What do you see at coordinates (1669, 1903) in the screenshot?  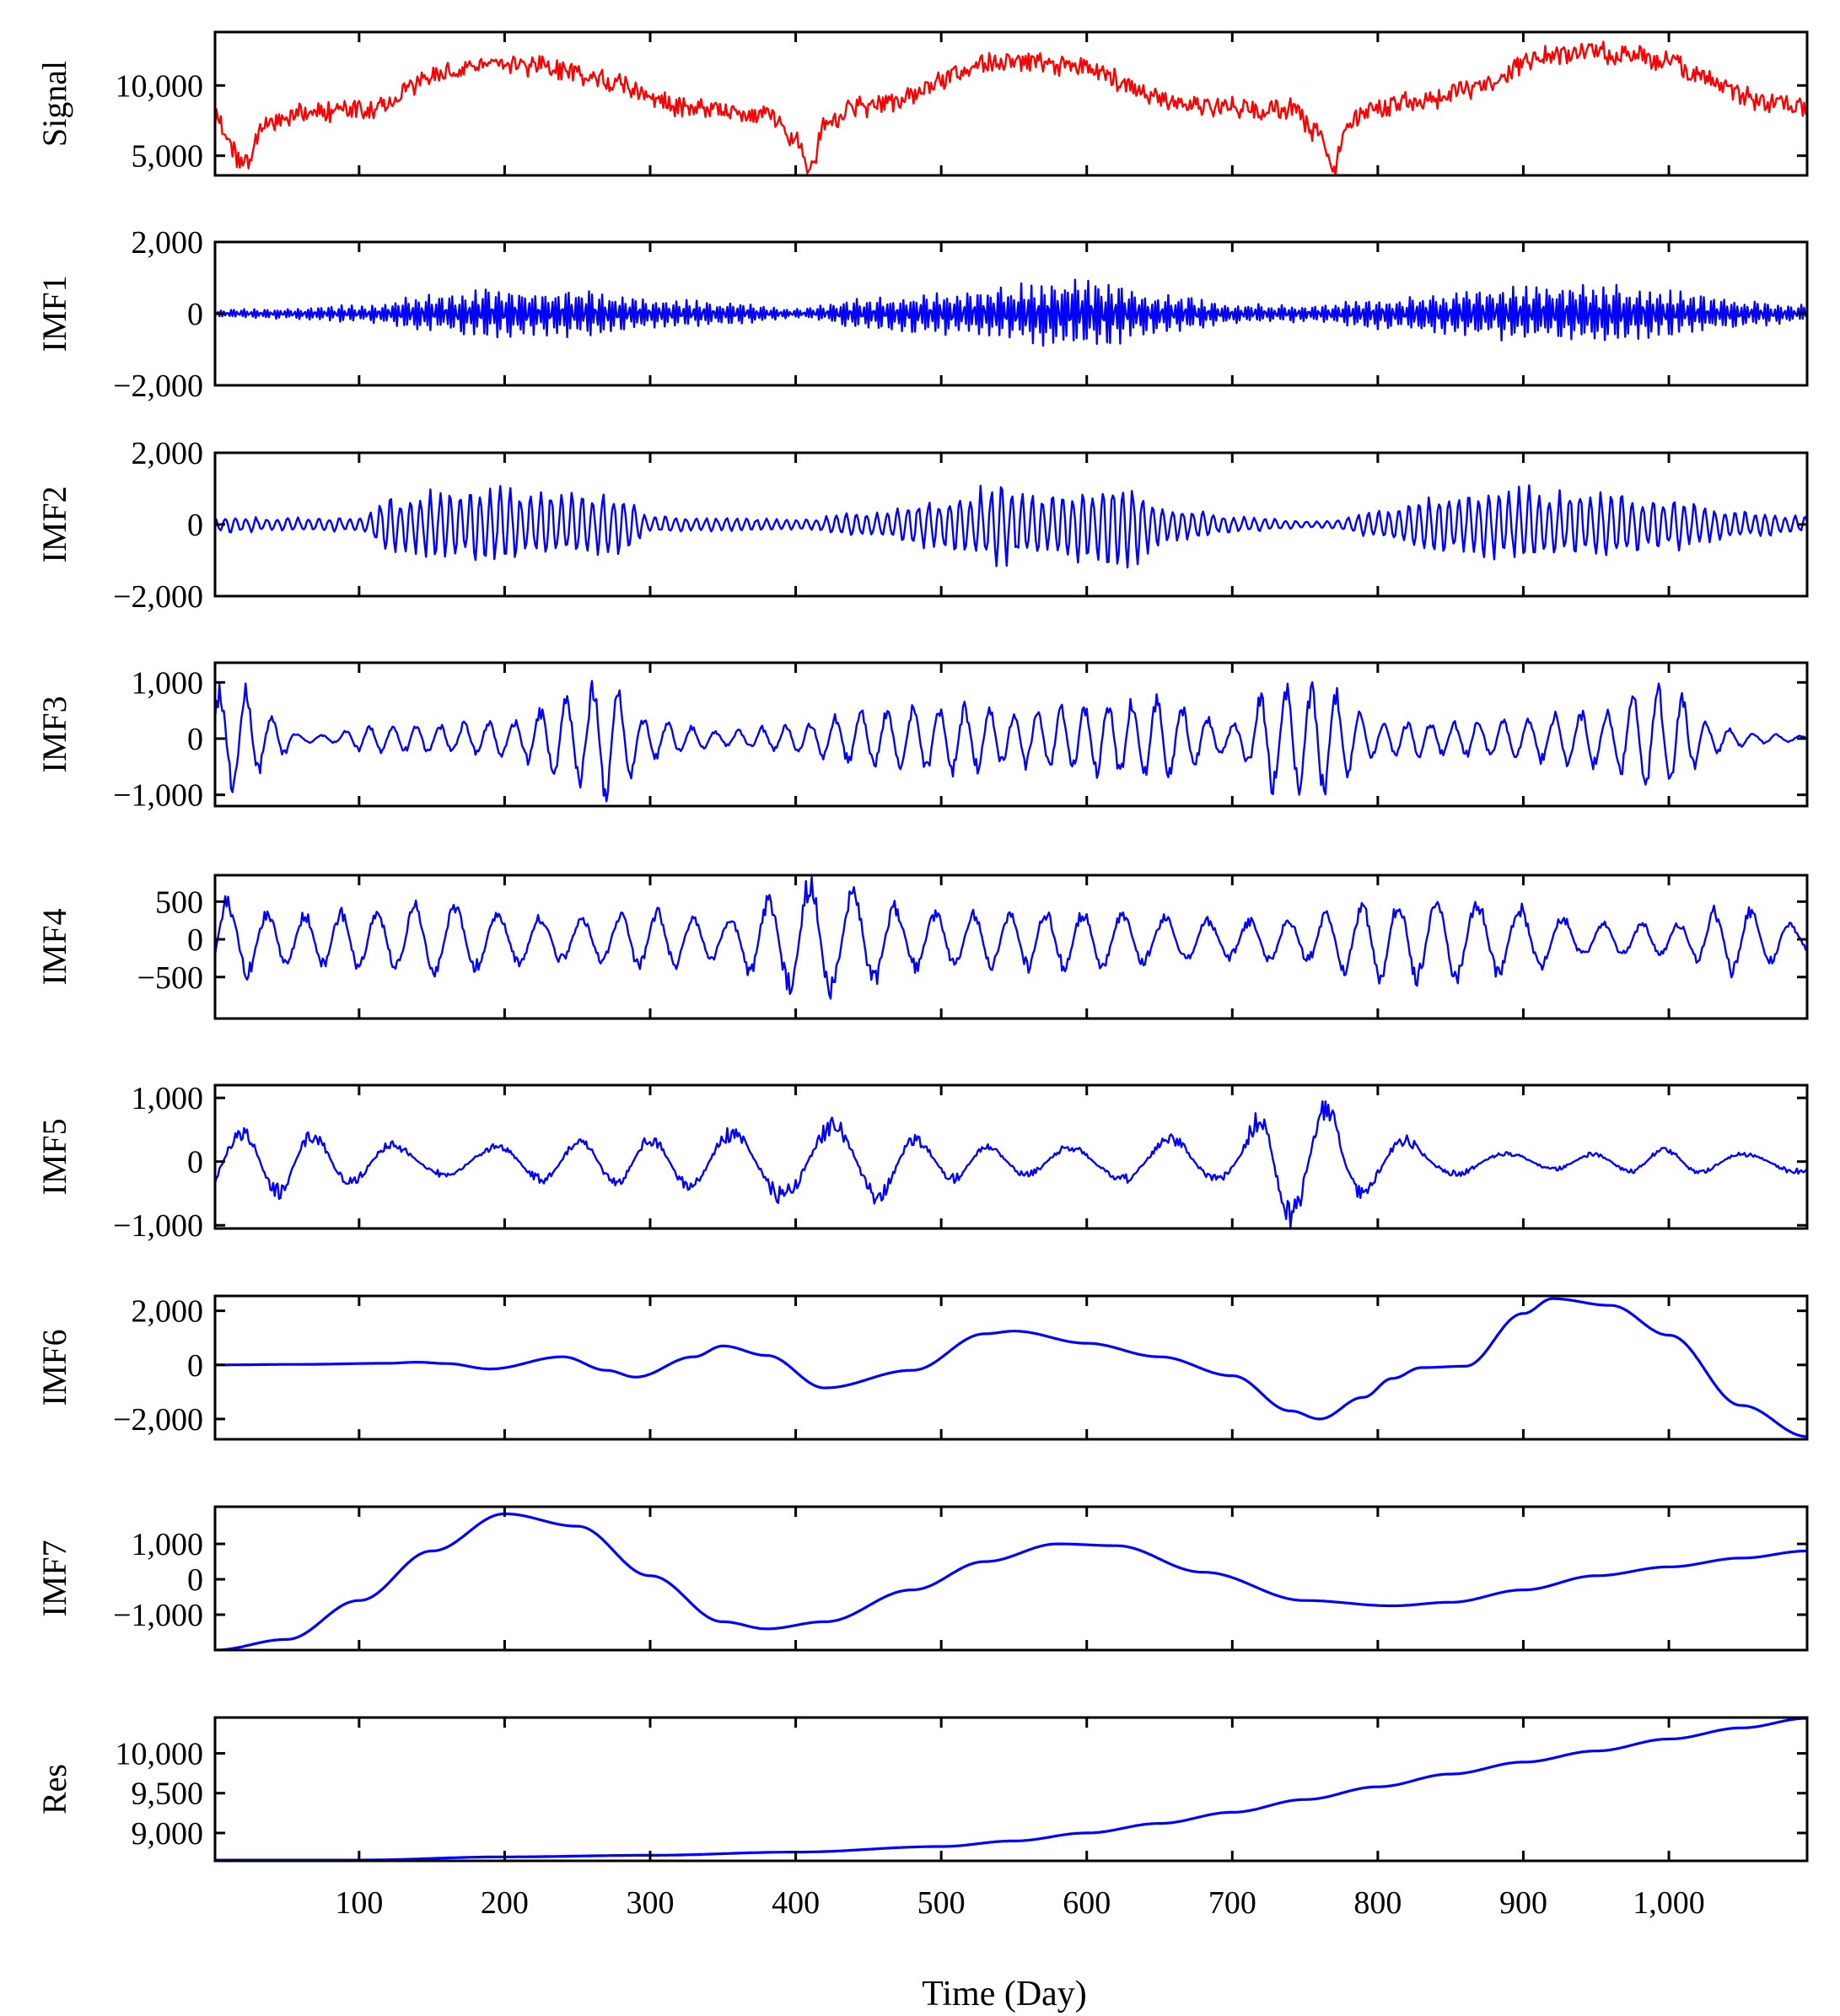 I see `x-tick-label: 1,000` at bounding box center [1669, 1903].